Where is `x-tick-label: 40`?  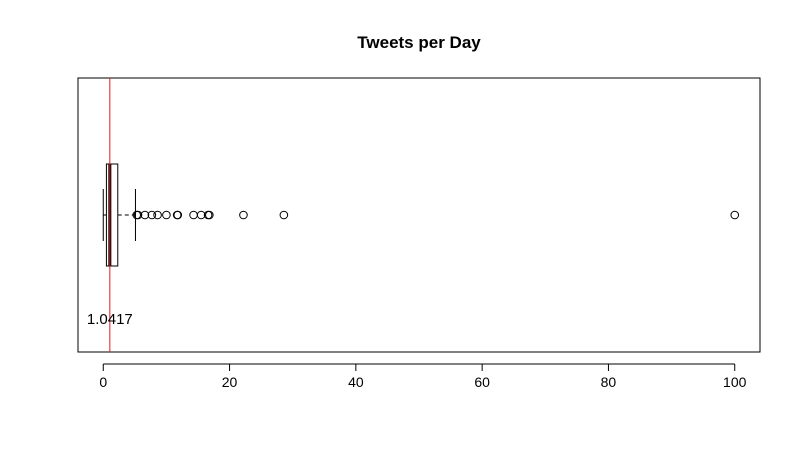 x-tick-label: 40 is located at coordinates (356, 382).